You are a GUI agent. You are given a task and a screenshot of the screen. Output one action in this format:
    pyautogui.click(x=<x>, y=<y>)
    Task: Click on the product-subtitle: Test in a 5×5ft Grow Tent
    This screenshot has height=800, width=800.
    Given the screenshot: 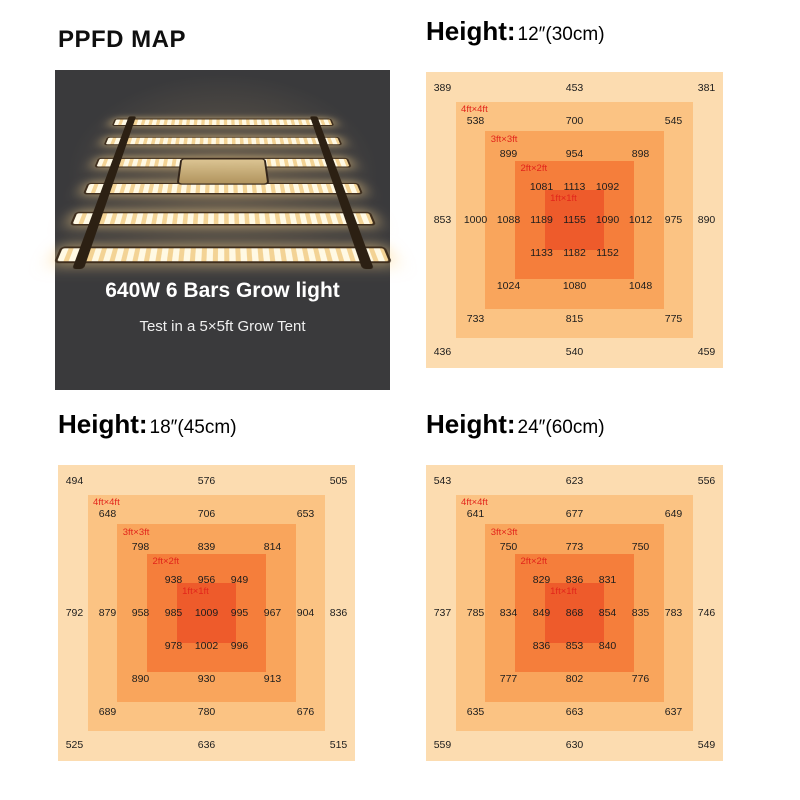 What is the action you would take?
    pyautogui.click(x=222, y=326)
    